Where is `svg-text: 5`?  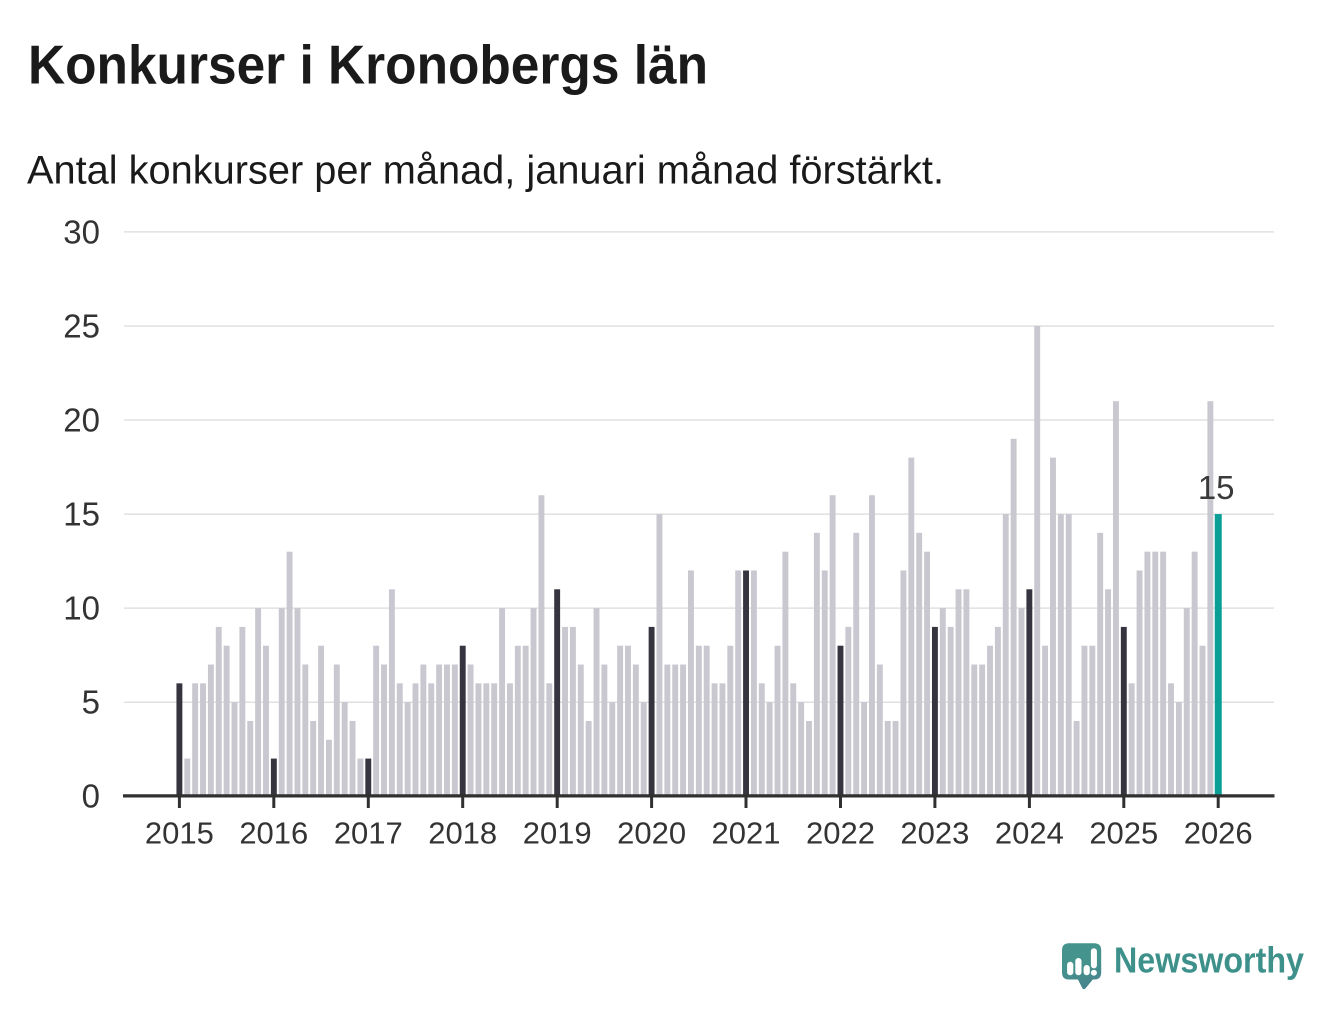
svg-text: 5 is located at coordinates (91, 702).